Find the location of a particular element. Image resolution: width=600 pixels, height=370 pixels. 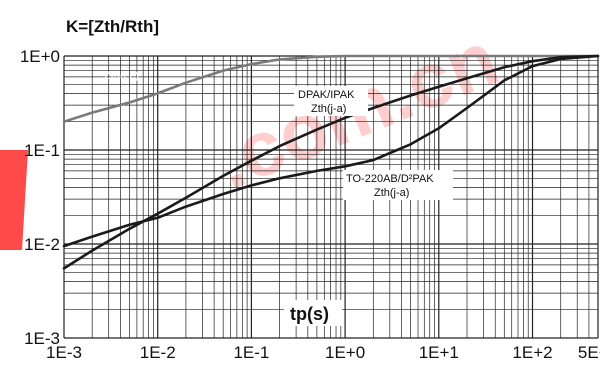

label-dpak-line1: DPAK/IPAK is located at coordinates (326, 95).